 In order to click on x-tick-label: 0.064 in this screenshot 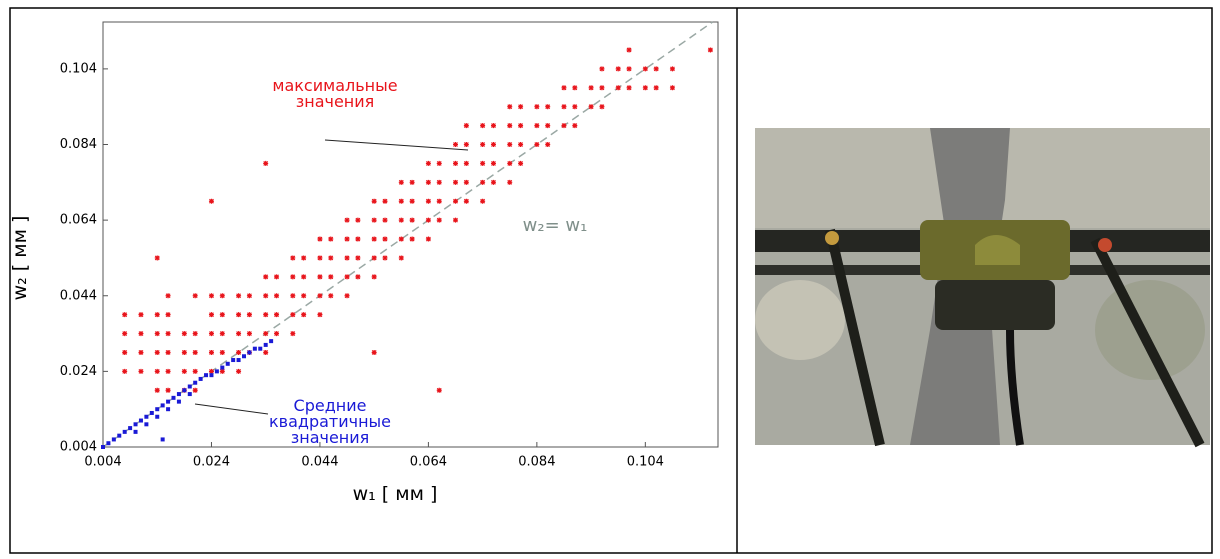, I will do `click(428, 462)`.